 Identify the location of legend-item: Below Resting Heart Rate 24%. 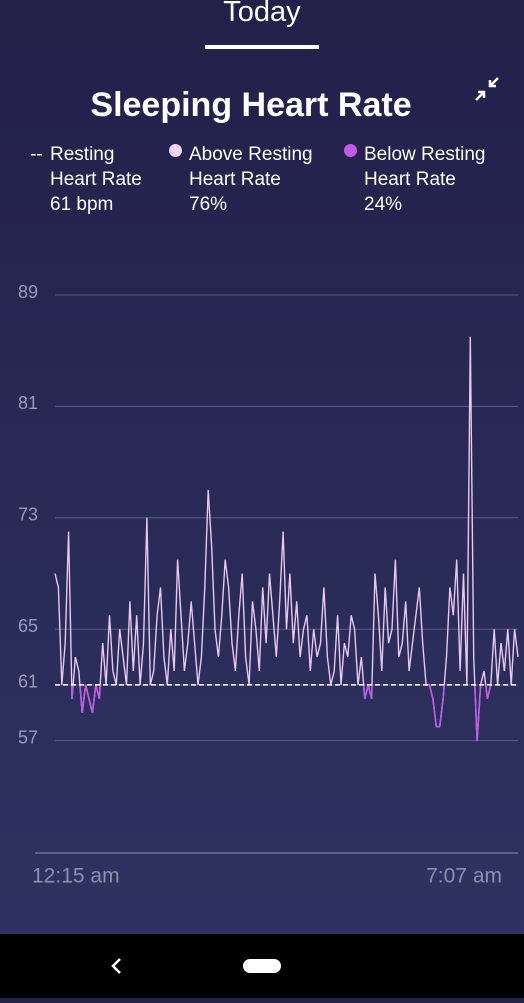
(436, 179).